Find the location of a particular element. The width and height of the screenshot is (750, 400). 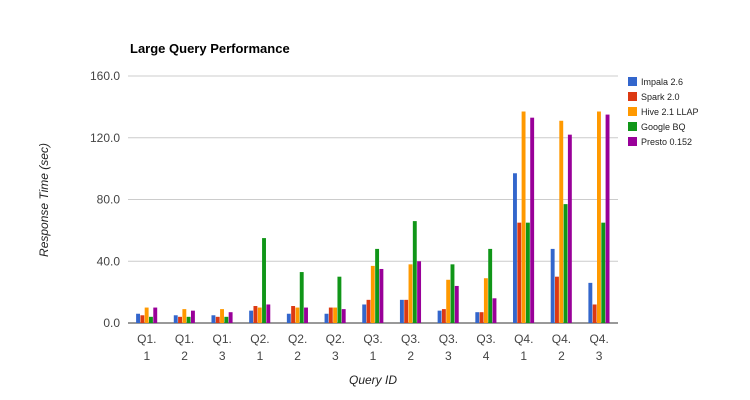

y-axis-label: Response Time (sec) is located at coordinates (44, 200).